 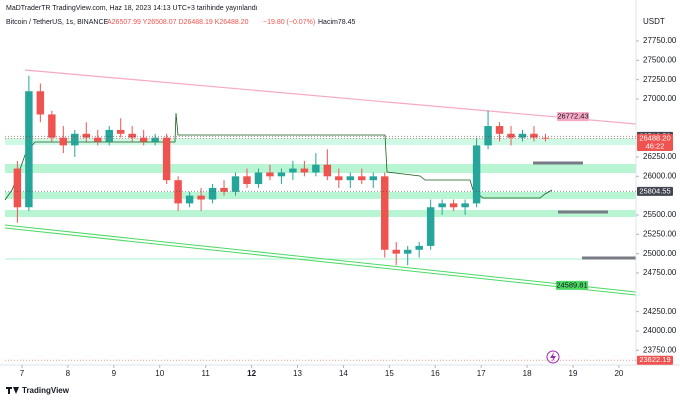 I want to click on x-tick-label: 17, so click(x=481, y=373).